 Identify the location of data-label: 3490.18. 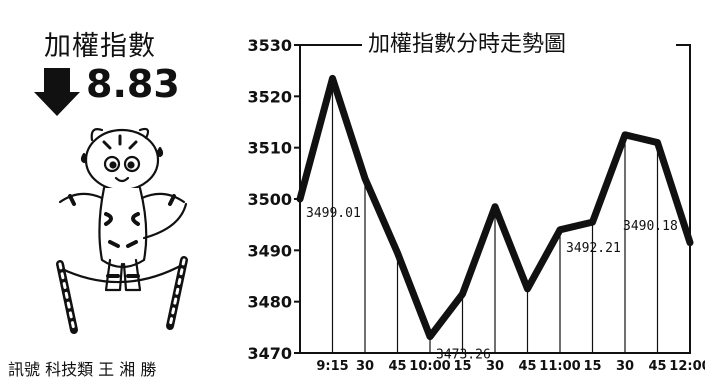
(650, 226).